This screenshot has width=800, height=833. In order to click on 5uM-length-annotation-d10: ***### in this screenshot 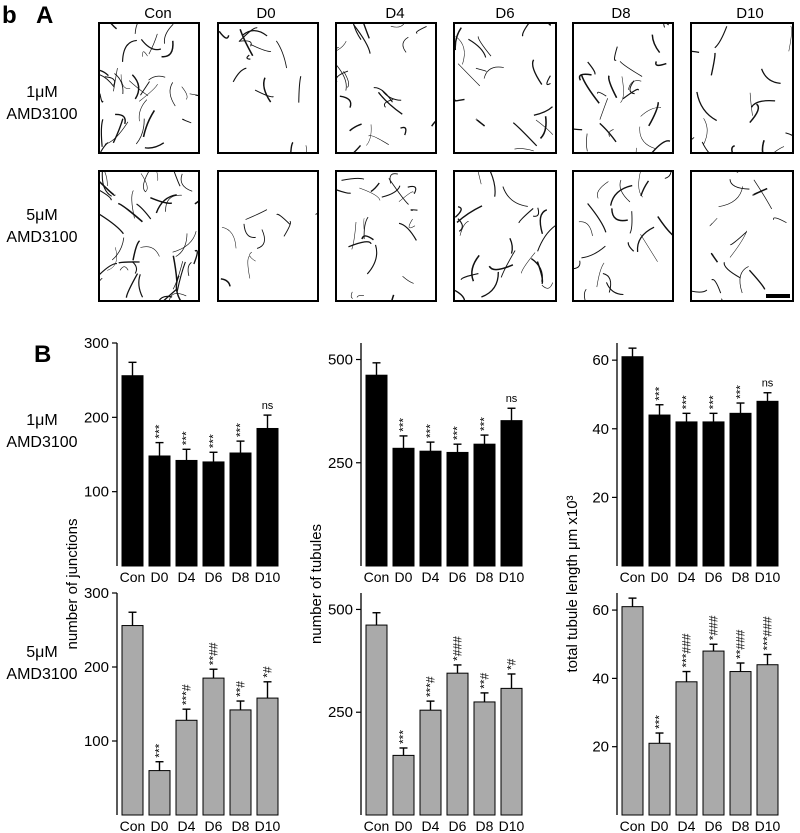, I will do `click(768, 633)`.